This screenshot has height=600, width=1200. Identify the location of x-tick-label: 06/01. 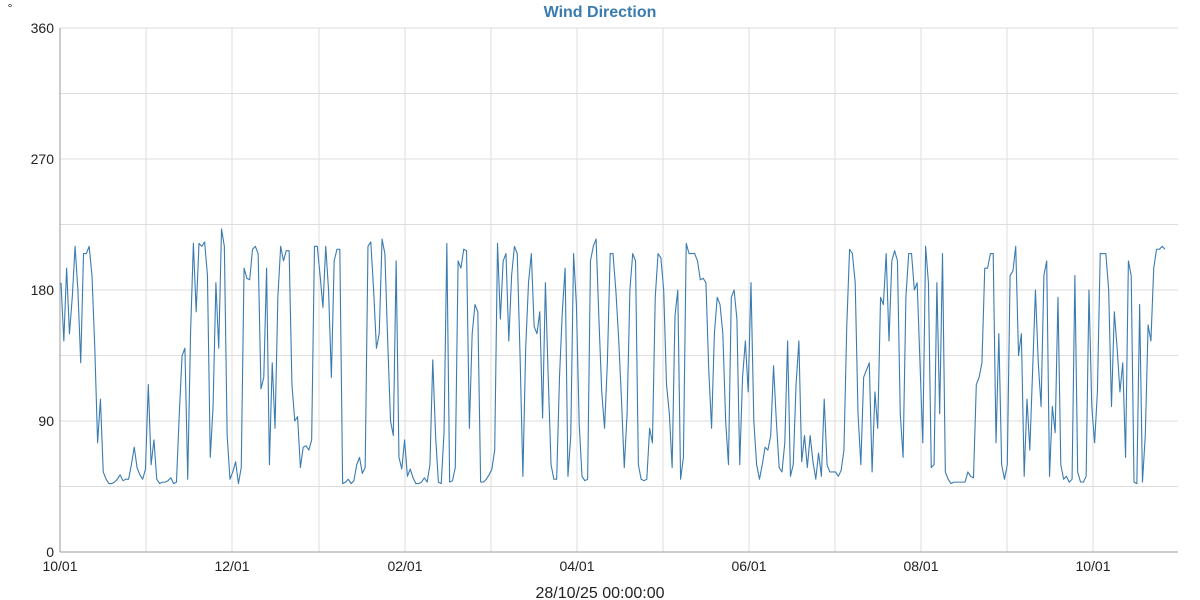
(748, 566).